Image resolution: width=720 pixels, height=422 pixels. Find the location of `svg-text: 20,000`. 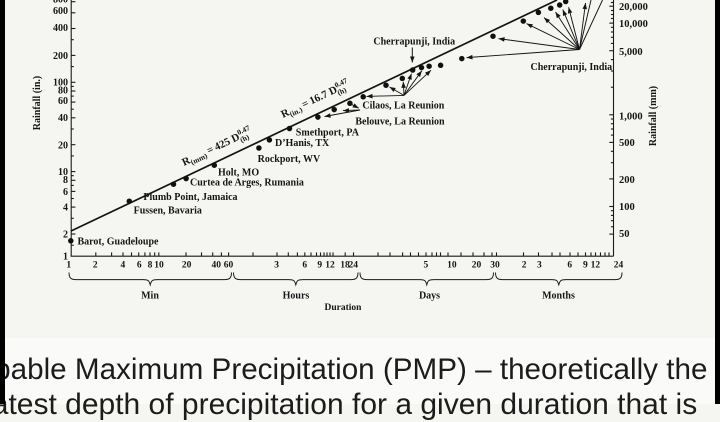

svg-text: 20,000 is located at coordinates (633, 7).